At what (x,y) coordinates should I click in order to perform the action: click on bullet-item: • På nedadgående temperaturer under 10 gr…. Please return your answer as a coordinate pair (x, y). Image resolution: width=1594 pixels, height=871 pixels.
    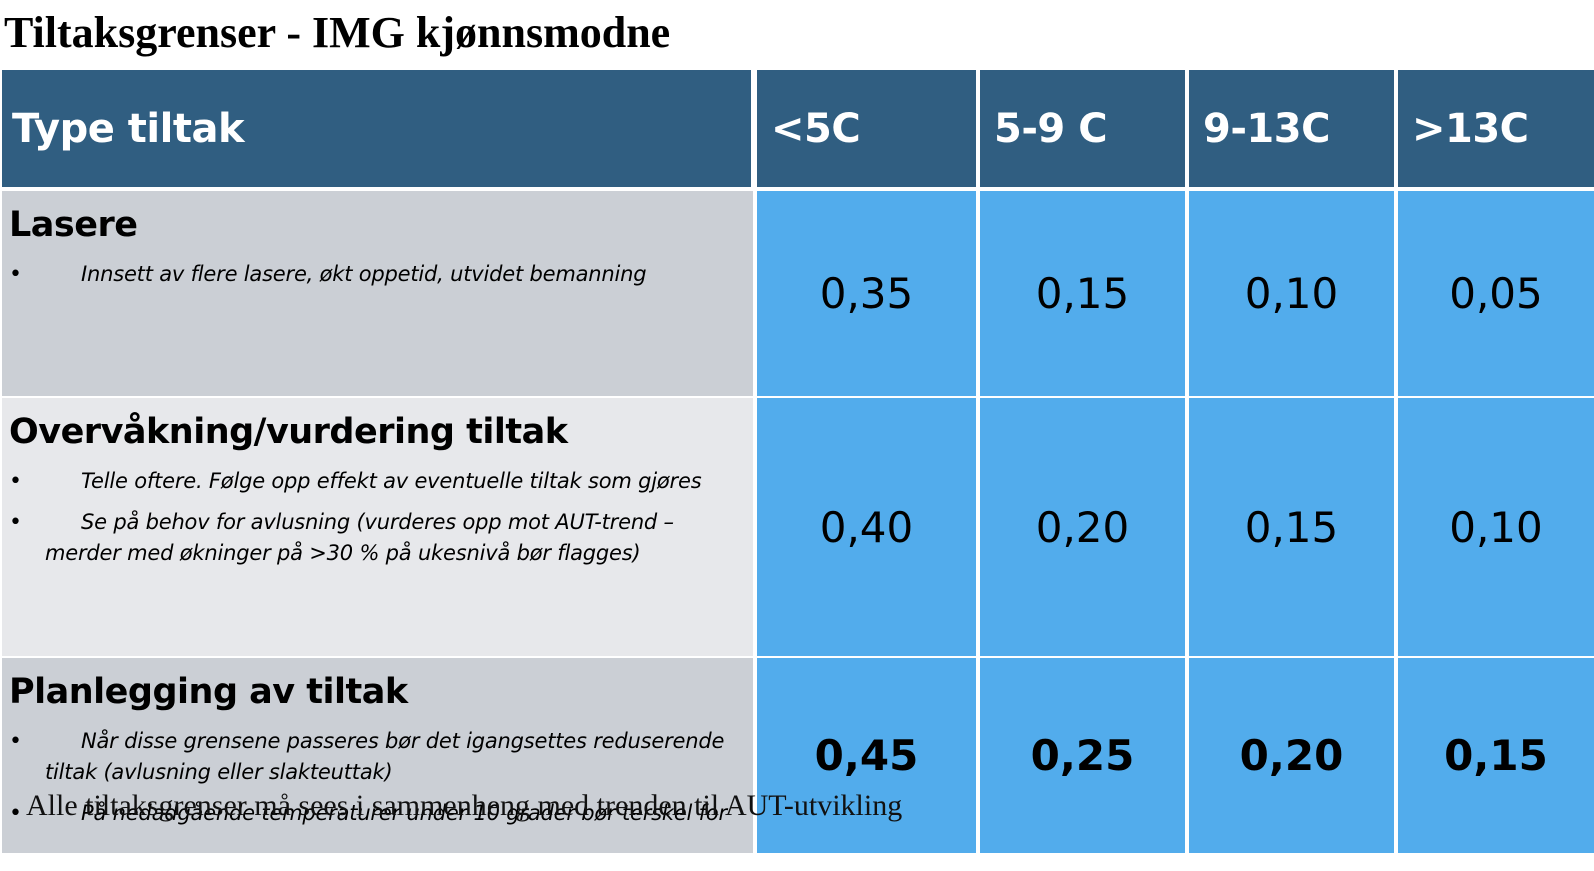
    Looking at the image, I should click on (378, 813).